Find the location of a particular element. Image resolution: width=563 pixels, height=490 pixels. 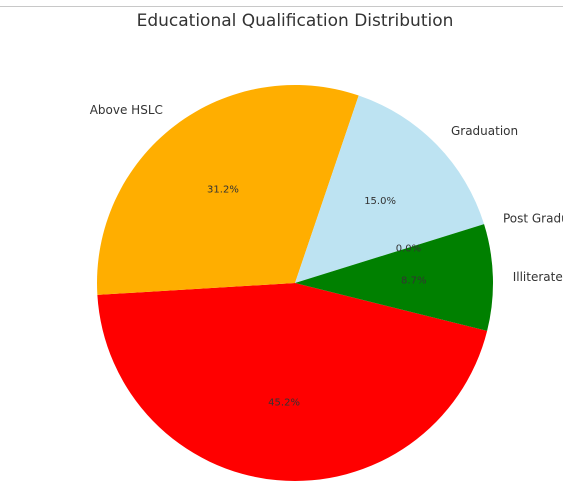

slice-label-above-hslc: Above HSLC is located at coordinates (126, 110).